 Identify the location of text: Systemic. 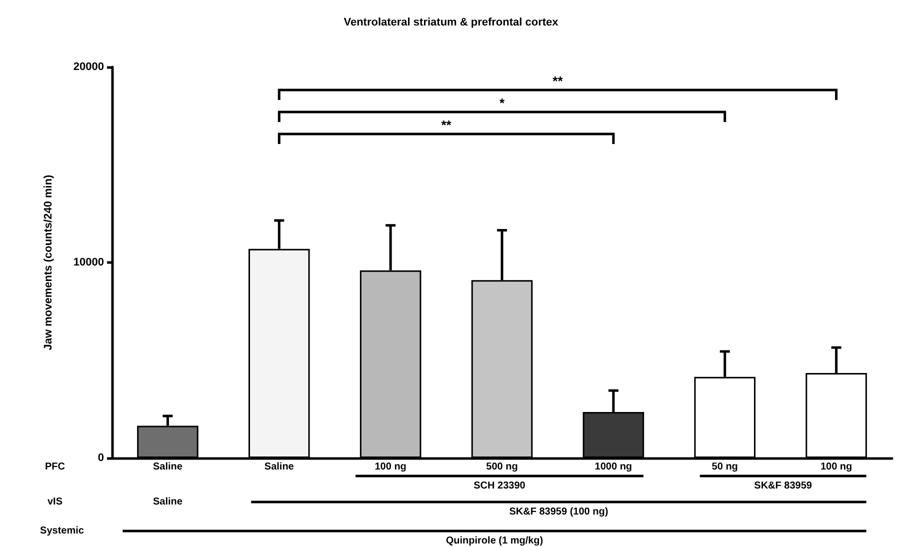
(62, 531).